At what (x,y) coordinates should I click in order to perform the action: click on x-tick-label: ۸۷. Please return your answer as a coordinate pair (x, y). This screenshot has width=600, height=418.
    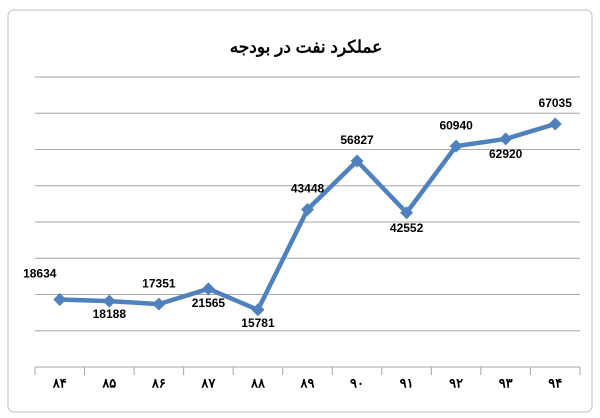
    Looking at the image, I should click on (208, 382).